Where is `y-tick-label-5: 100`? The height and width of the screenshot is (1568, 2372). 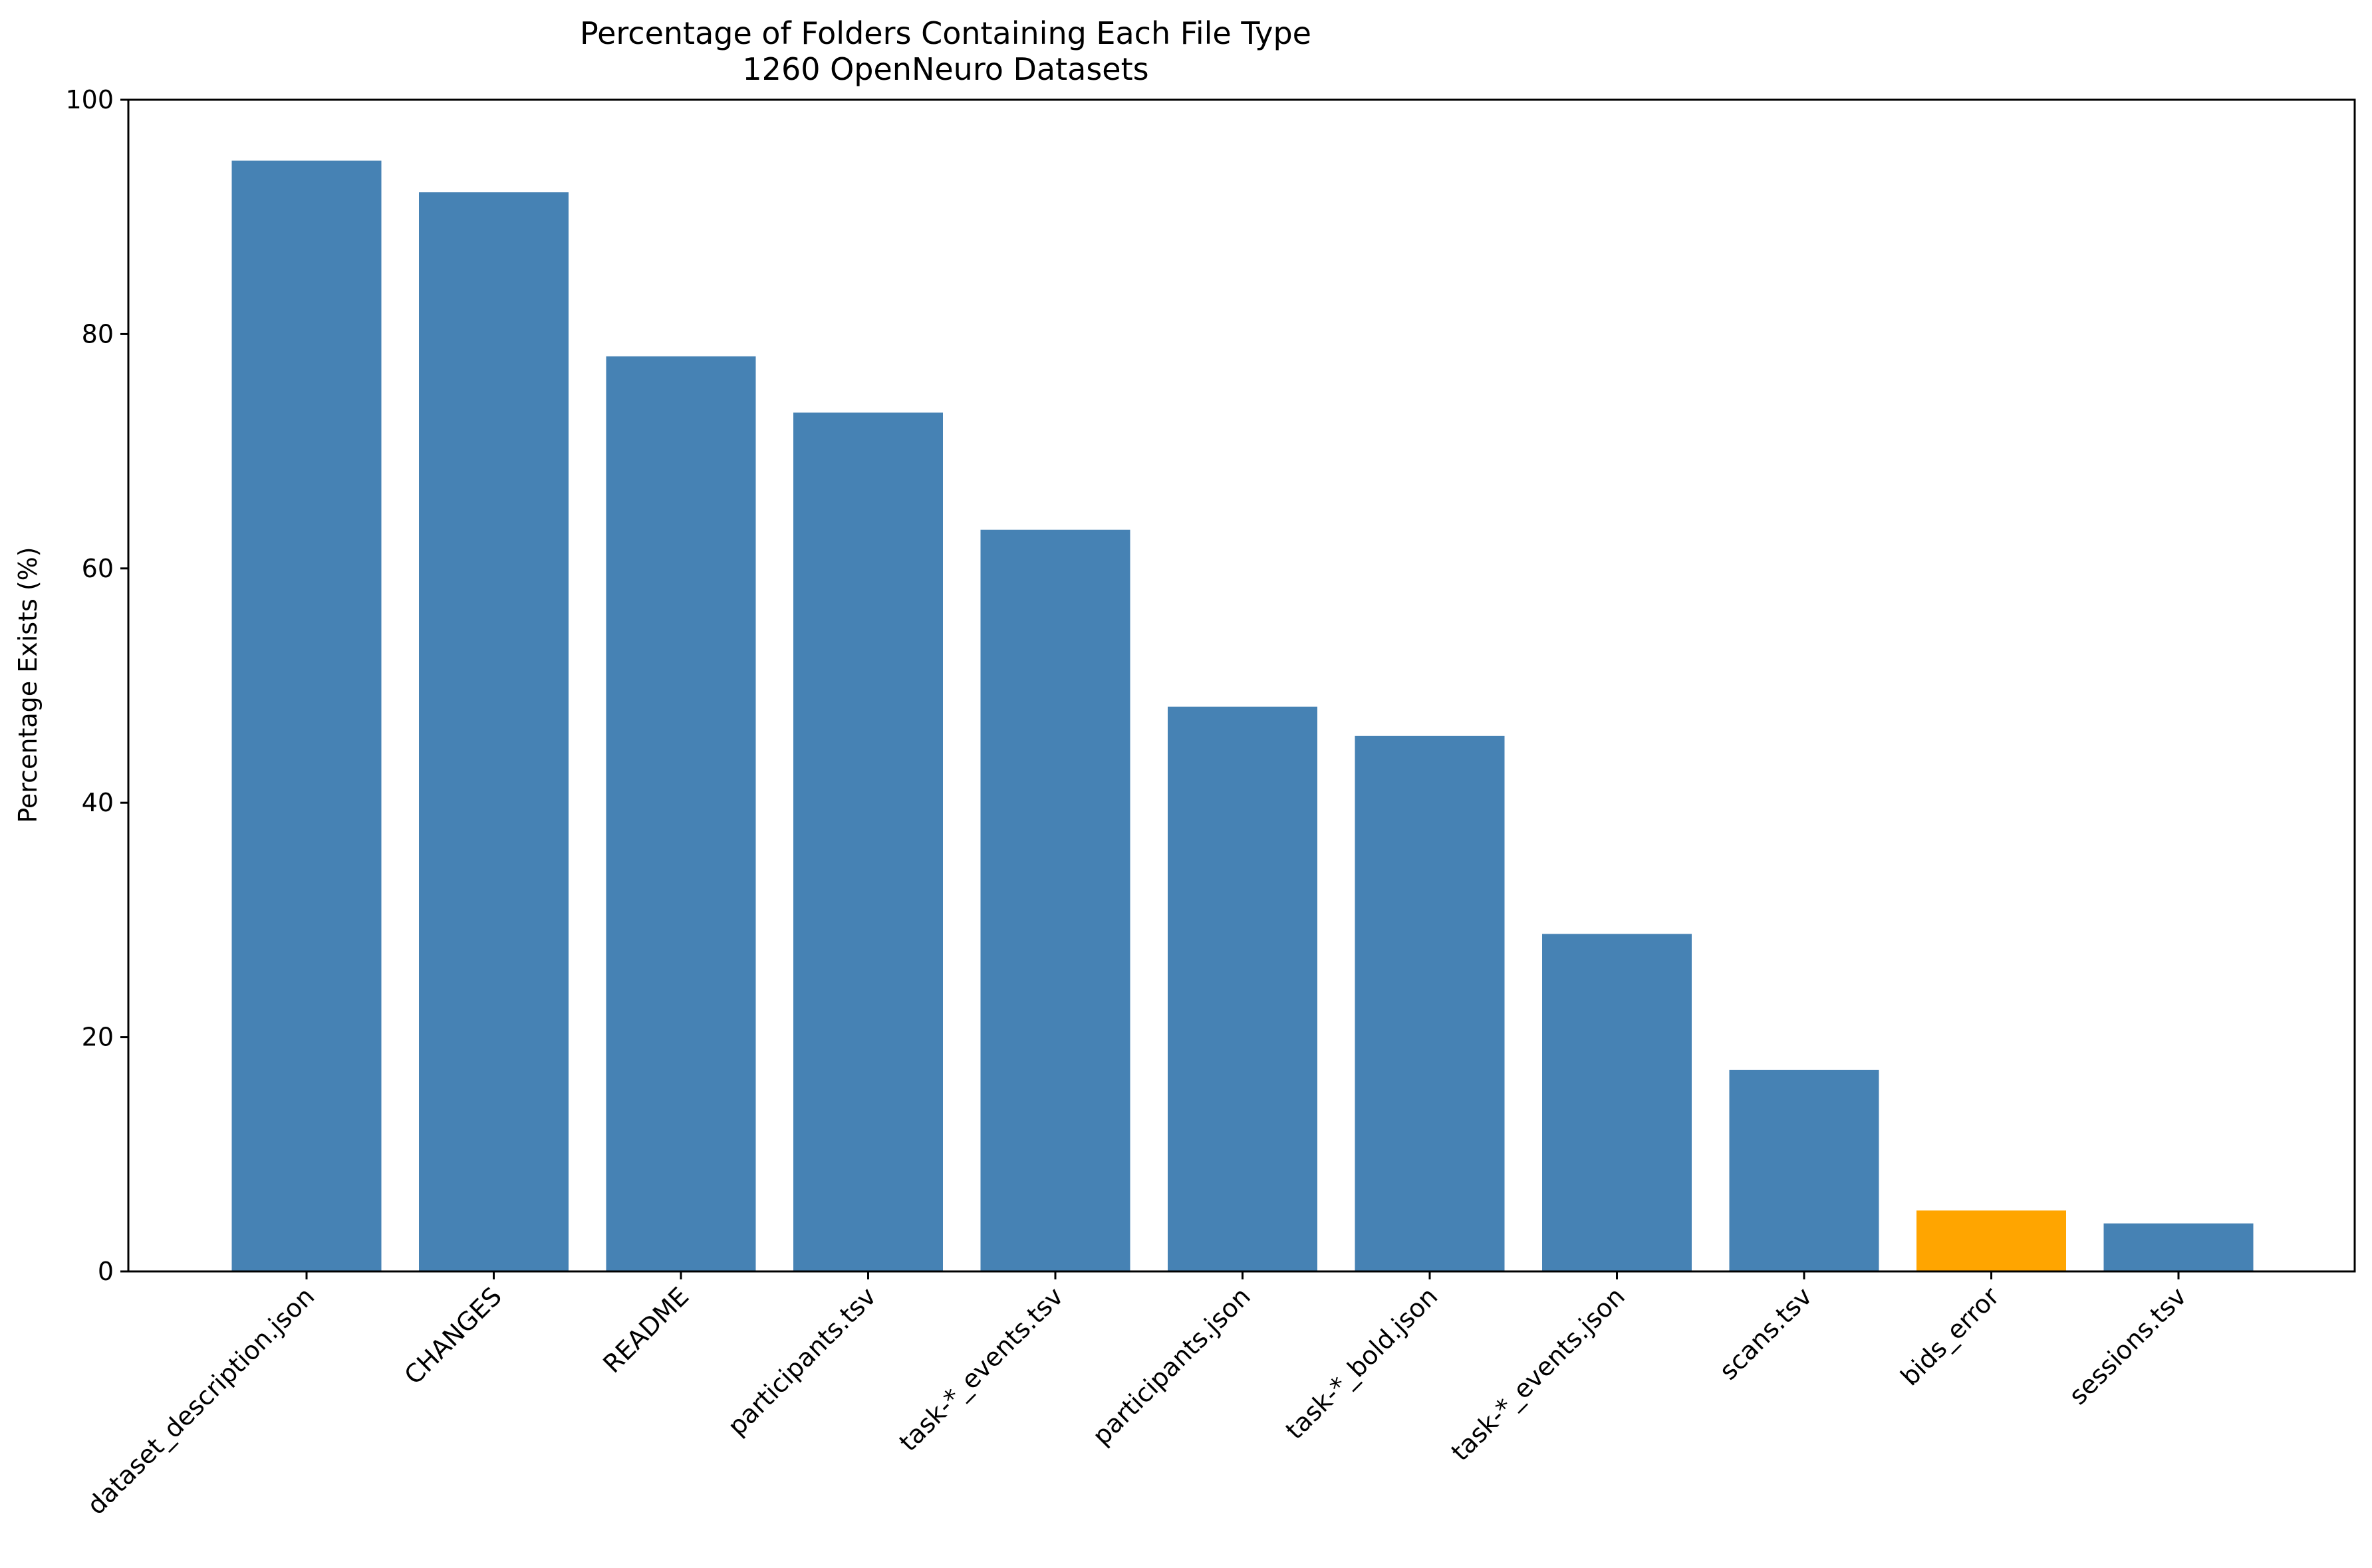 y-tick-label-5: 100 is located at coordinates (89, 99).